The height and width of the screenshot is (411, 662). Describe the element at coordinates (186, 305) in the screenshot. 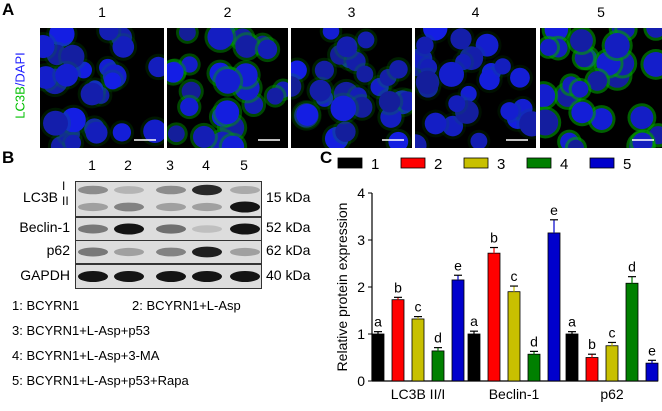

I see `treatment-legend-item: 2: BCYRN1+L-Asp` at that location.